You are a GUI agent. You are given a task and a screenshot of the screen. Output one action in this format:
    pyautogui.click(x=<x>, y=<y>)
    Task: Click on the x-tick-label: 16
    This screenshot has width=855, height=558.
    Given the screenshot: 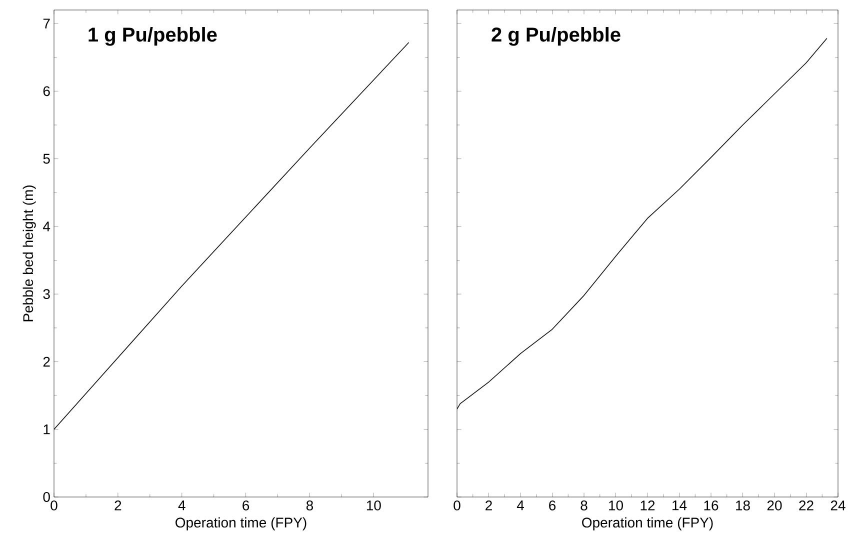 What is the action you would take?
    pyautogui.click(x=711, y=505)
    